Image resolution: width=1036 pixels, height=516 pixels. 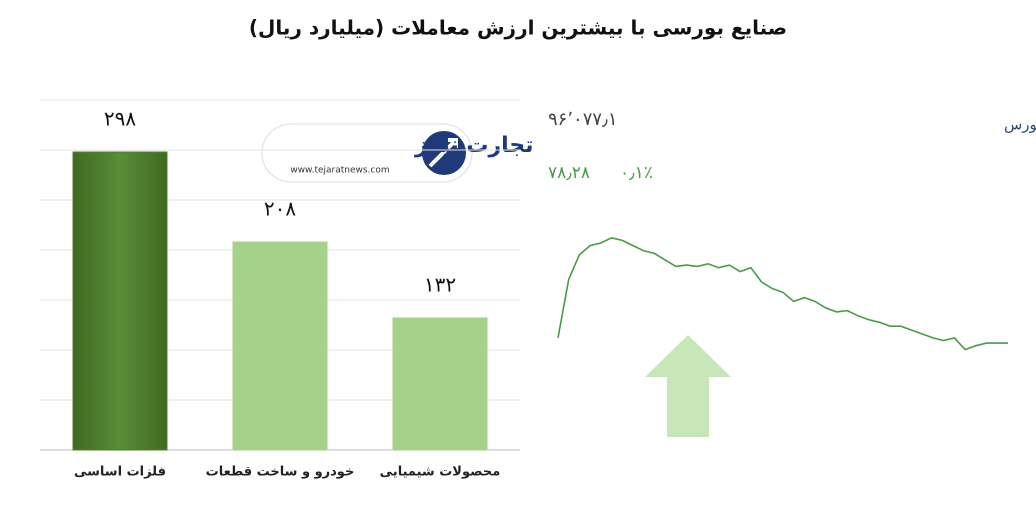 I want to click on watermark: تجارت نیوز www.tejaratnews.com, so click(x=397, y=153).